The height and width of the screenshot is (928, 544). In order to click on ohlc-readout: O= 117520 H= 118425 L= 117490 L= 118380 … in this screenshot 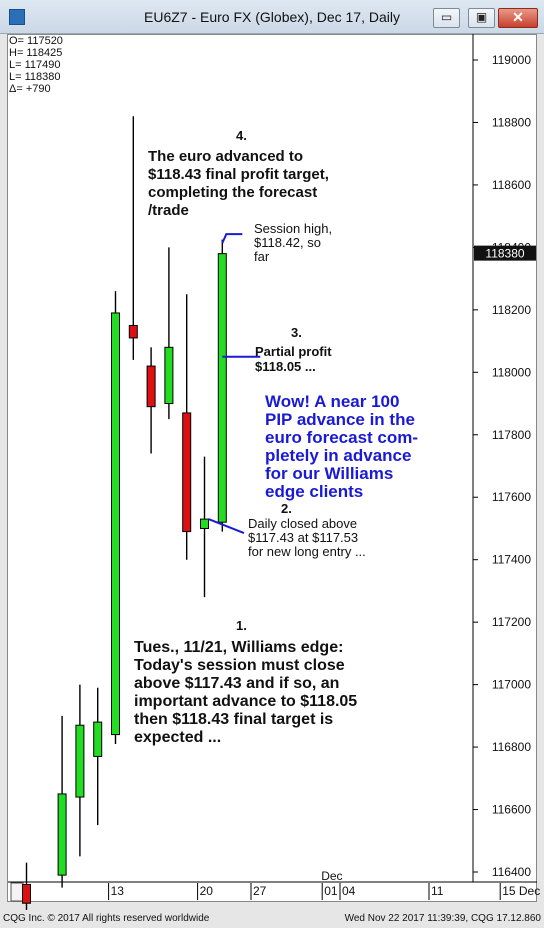, I will do `click(36, 65)`.